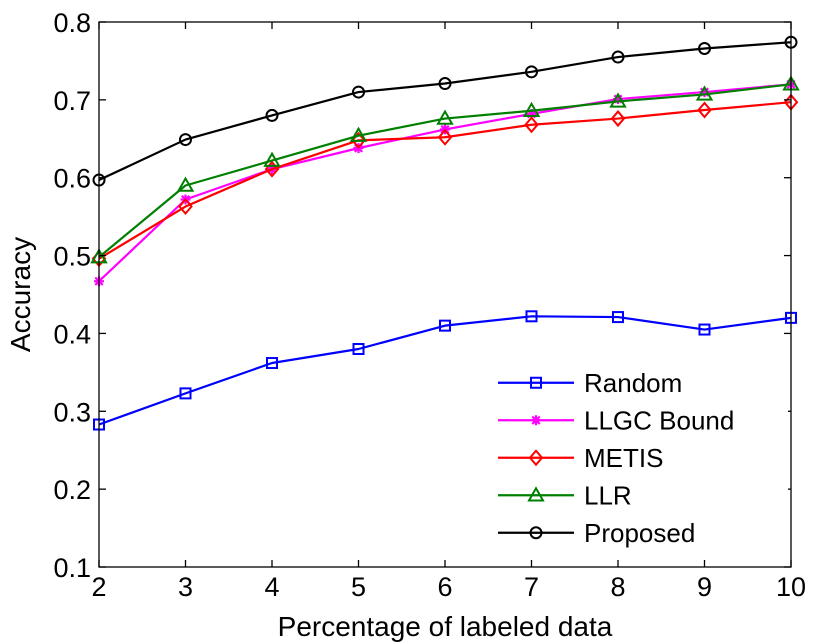  What do you see at coordinates (531, 587) in the screenshot?
I see `x-tick-label-7: 7` at bounding box center [531, 587].